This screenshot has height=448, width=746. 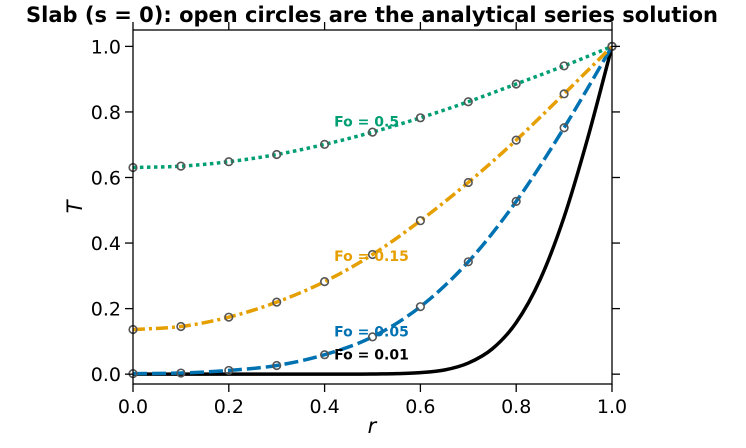 I want to click on y-tick-label: 0.2, so click(x=106, y=310).